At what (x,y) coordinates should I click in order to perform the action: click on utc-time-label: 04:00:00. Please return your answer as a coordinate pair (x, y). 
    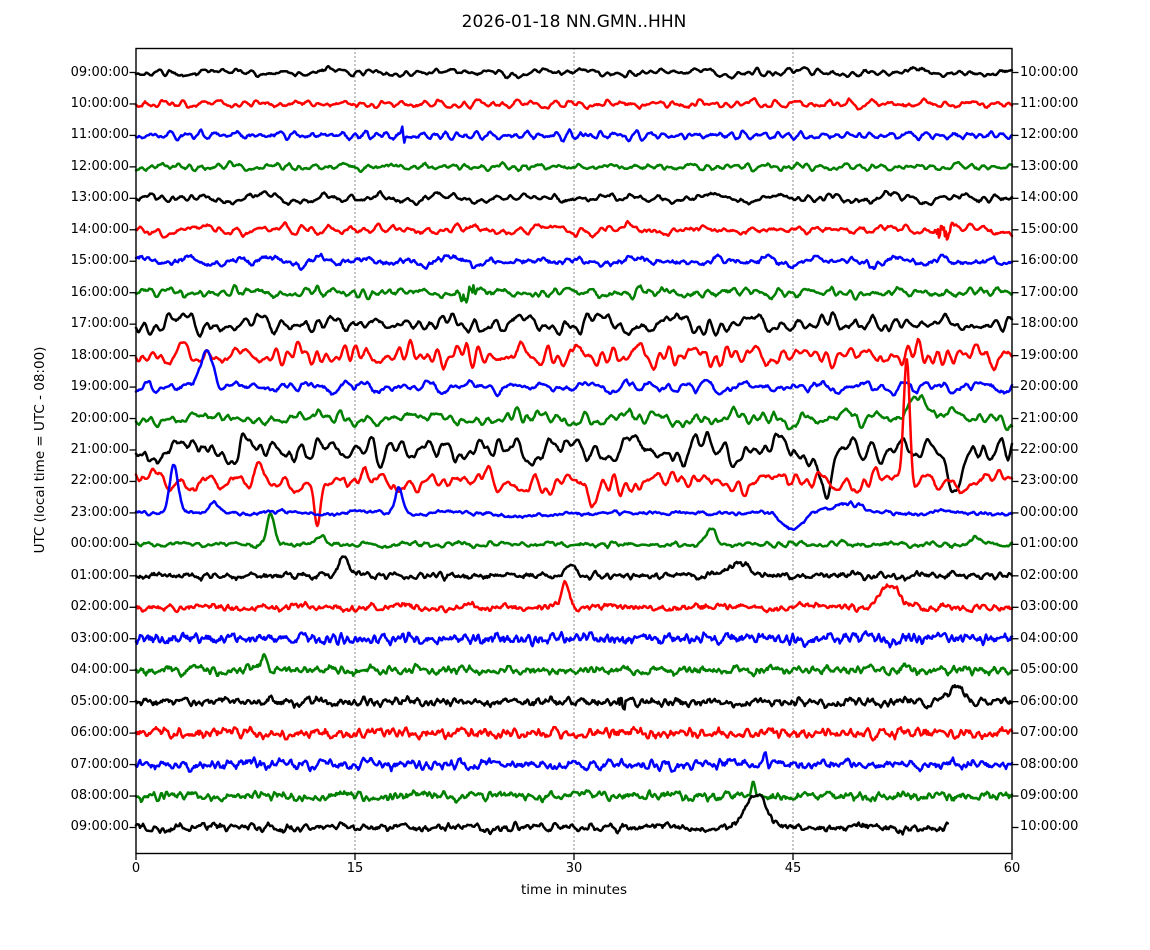
    Looking at the image, I should click on (99, 670).